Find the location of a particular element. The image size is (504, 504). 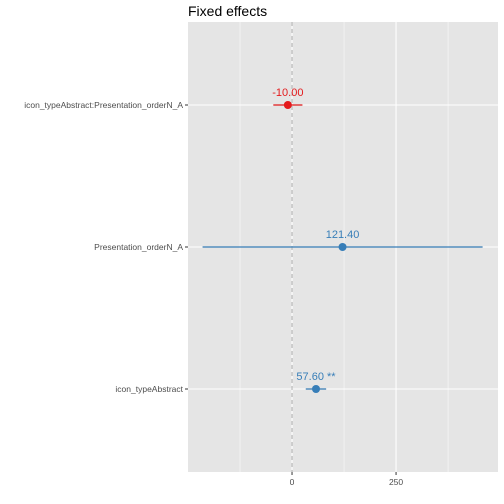

x-tick-label: 250 is located at coordinates (396, 482).